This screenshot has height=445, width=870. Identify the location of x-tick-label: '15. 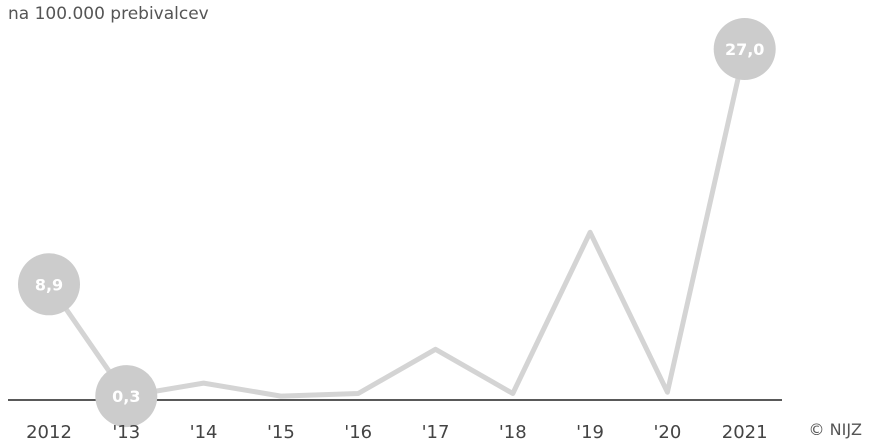
(281, 432).